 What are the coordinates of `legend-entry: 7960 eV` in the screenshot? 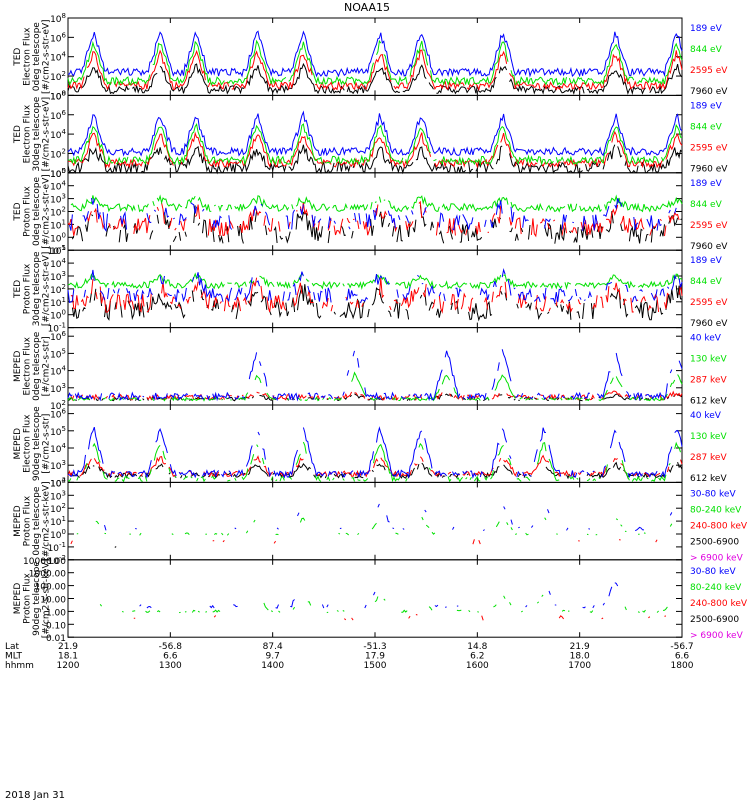 It's located at (709, 247).